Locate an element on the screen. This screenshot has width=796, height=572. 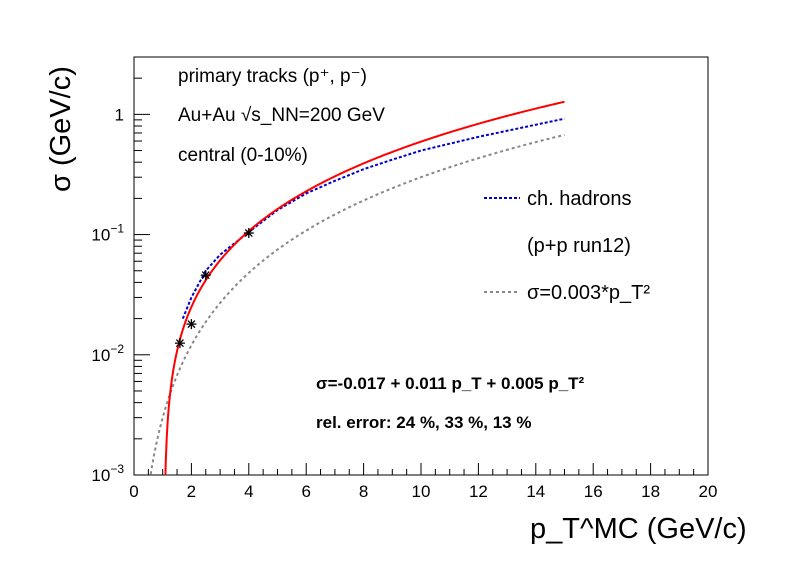
x-tick-label: 10 is located at coordinates (421, 491).